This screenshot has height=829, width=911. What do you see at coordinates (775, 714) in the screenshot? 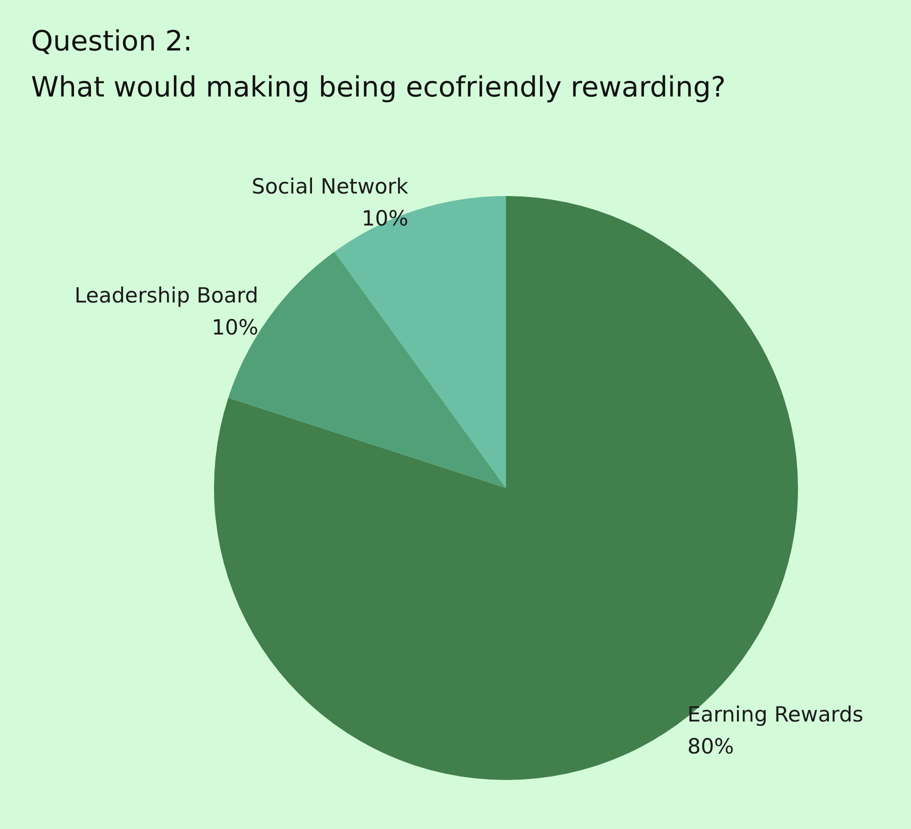
I see `slice-label: Earning Rewards` at bounding box center [775, 714].